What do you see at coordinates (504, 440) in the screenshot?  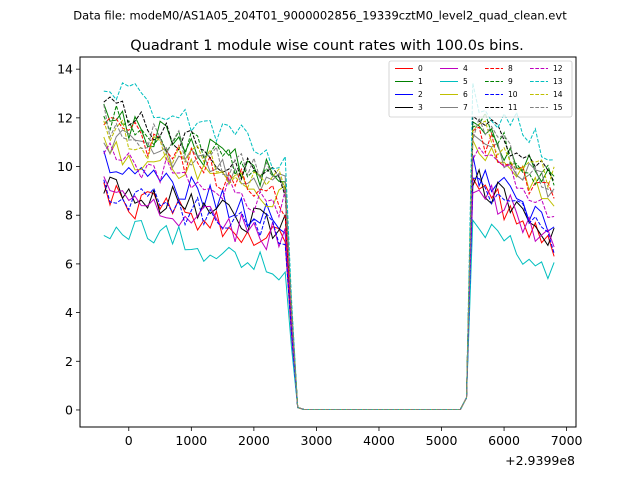 I see `x-tick-label: 6000` at bounding box center [504, 440].